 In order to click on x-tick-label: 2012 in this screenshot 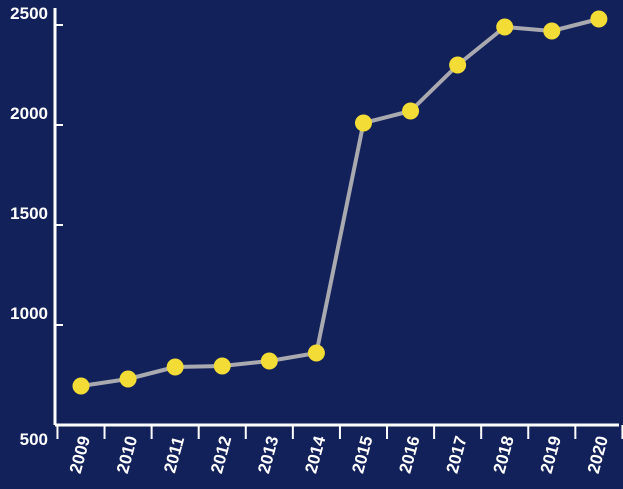, I will do `click(221, 454)`.